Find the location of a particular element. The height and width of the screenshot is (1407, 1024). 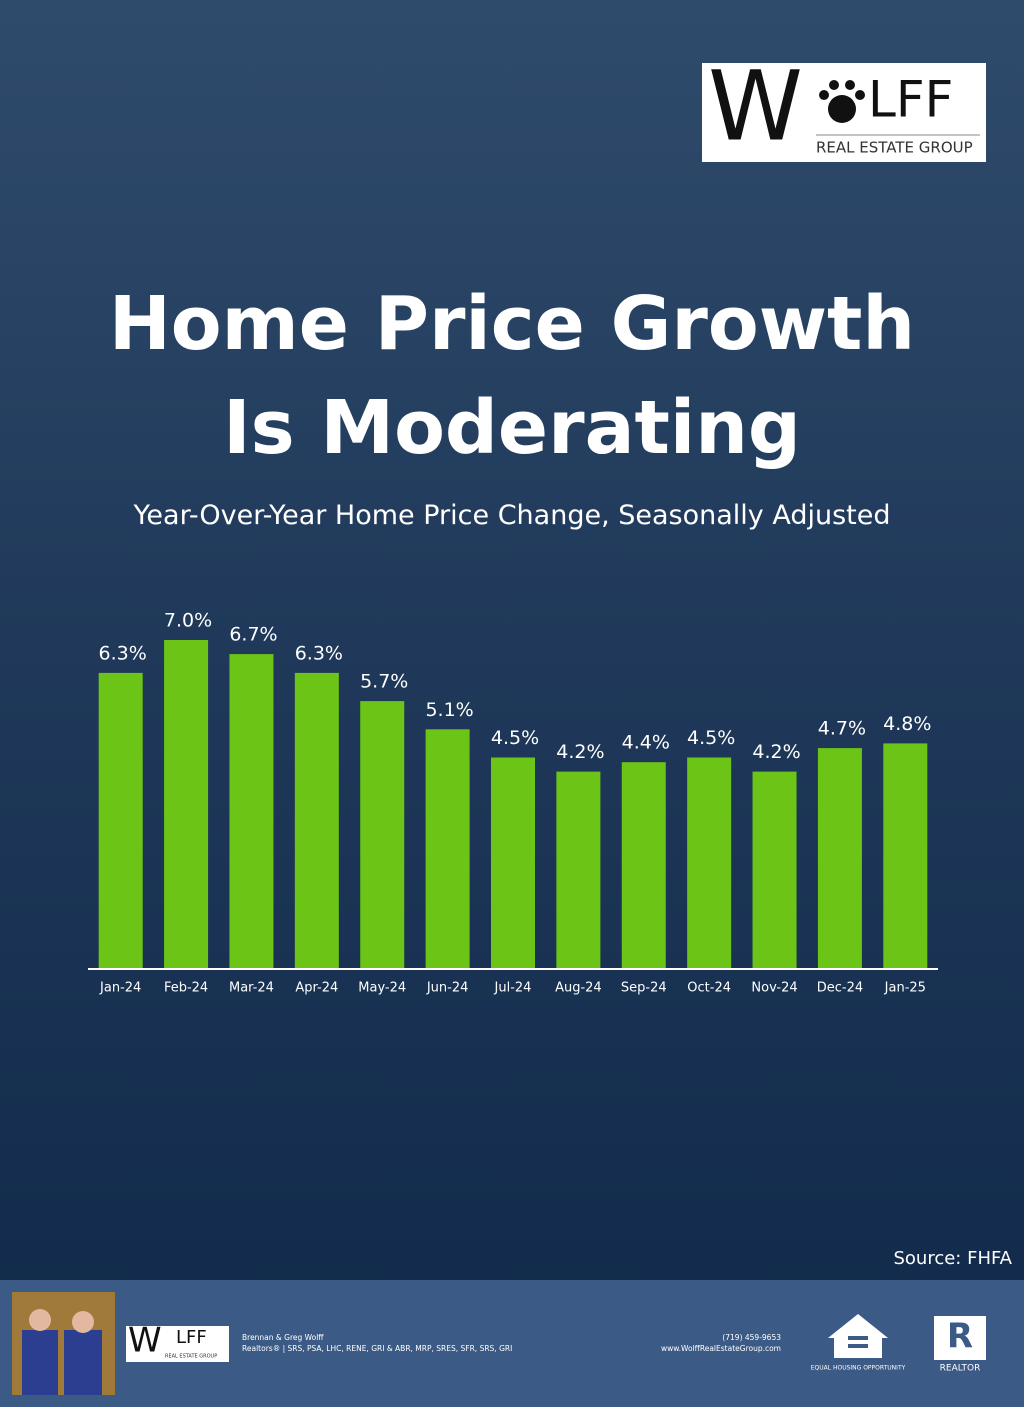

x-tick-label: Mar-24 is located at coordinates (251, 988).